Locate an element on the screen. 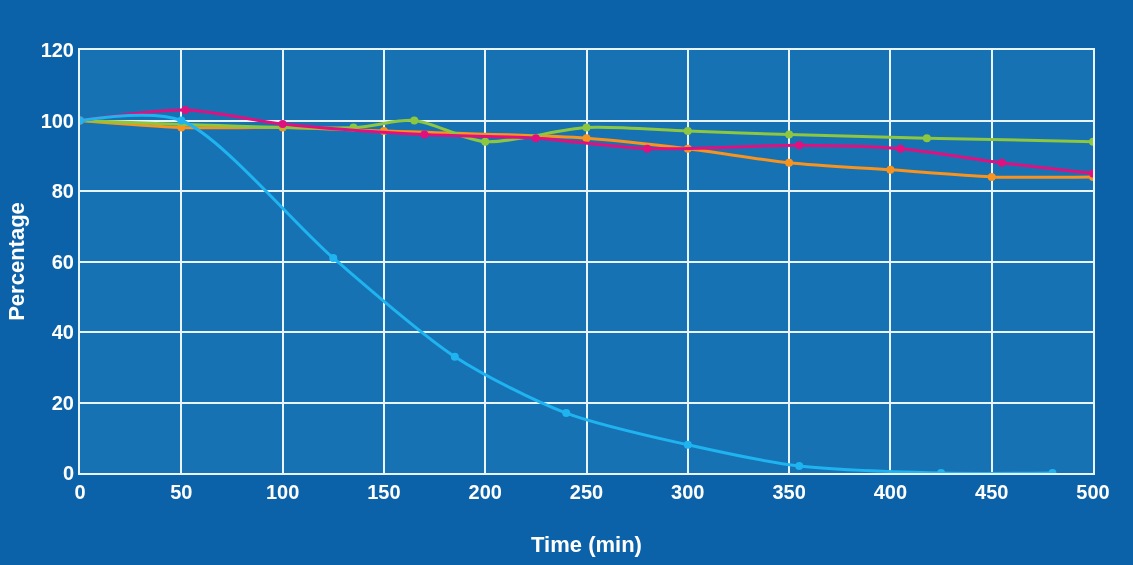 This screenshot has height=565, width=1133. x-tick-label: 450 is located at coordinates (992, 492).